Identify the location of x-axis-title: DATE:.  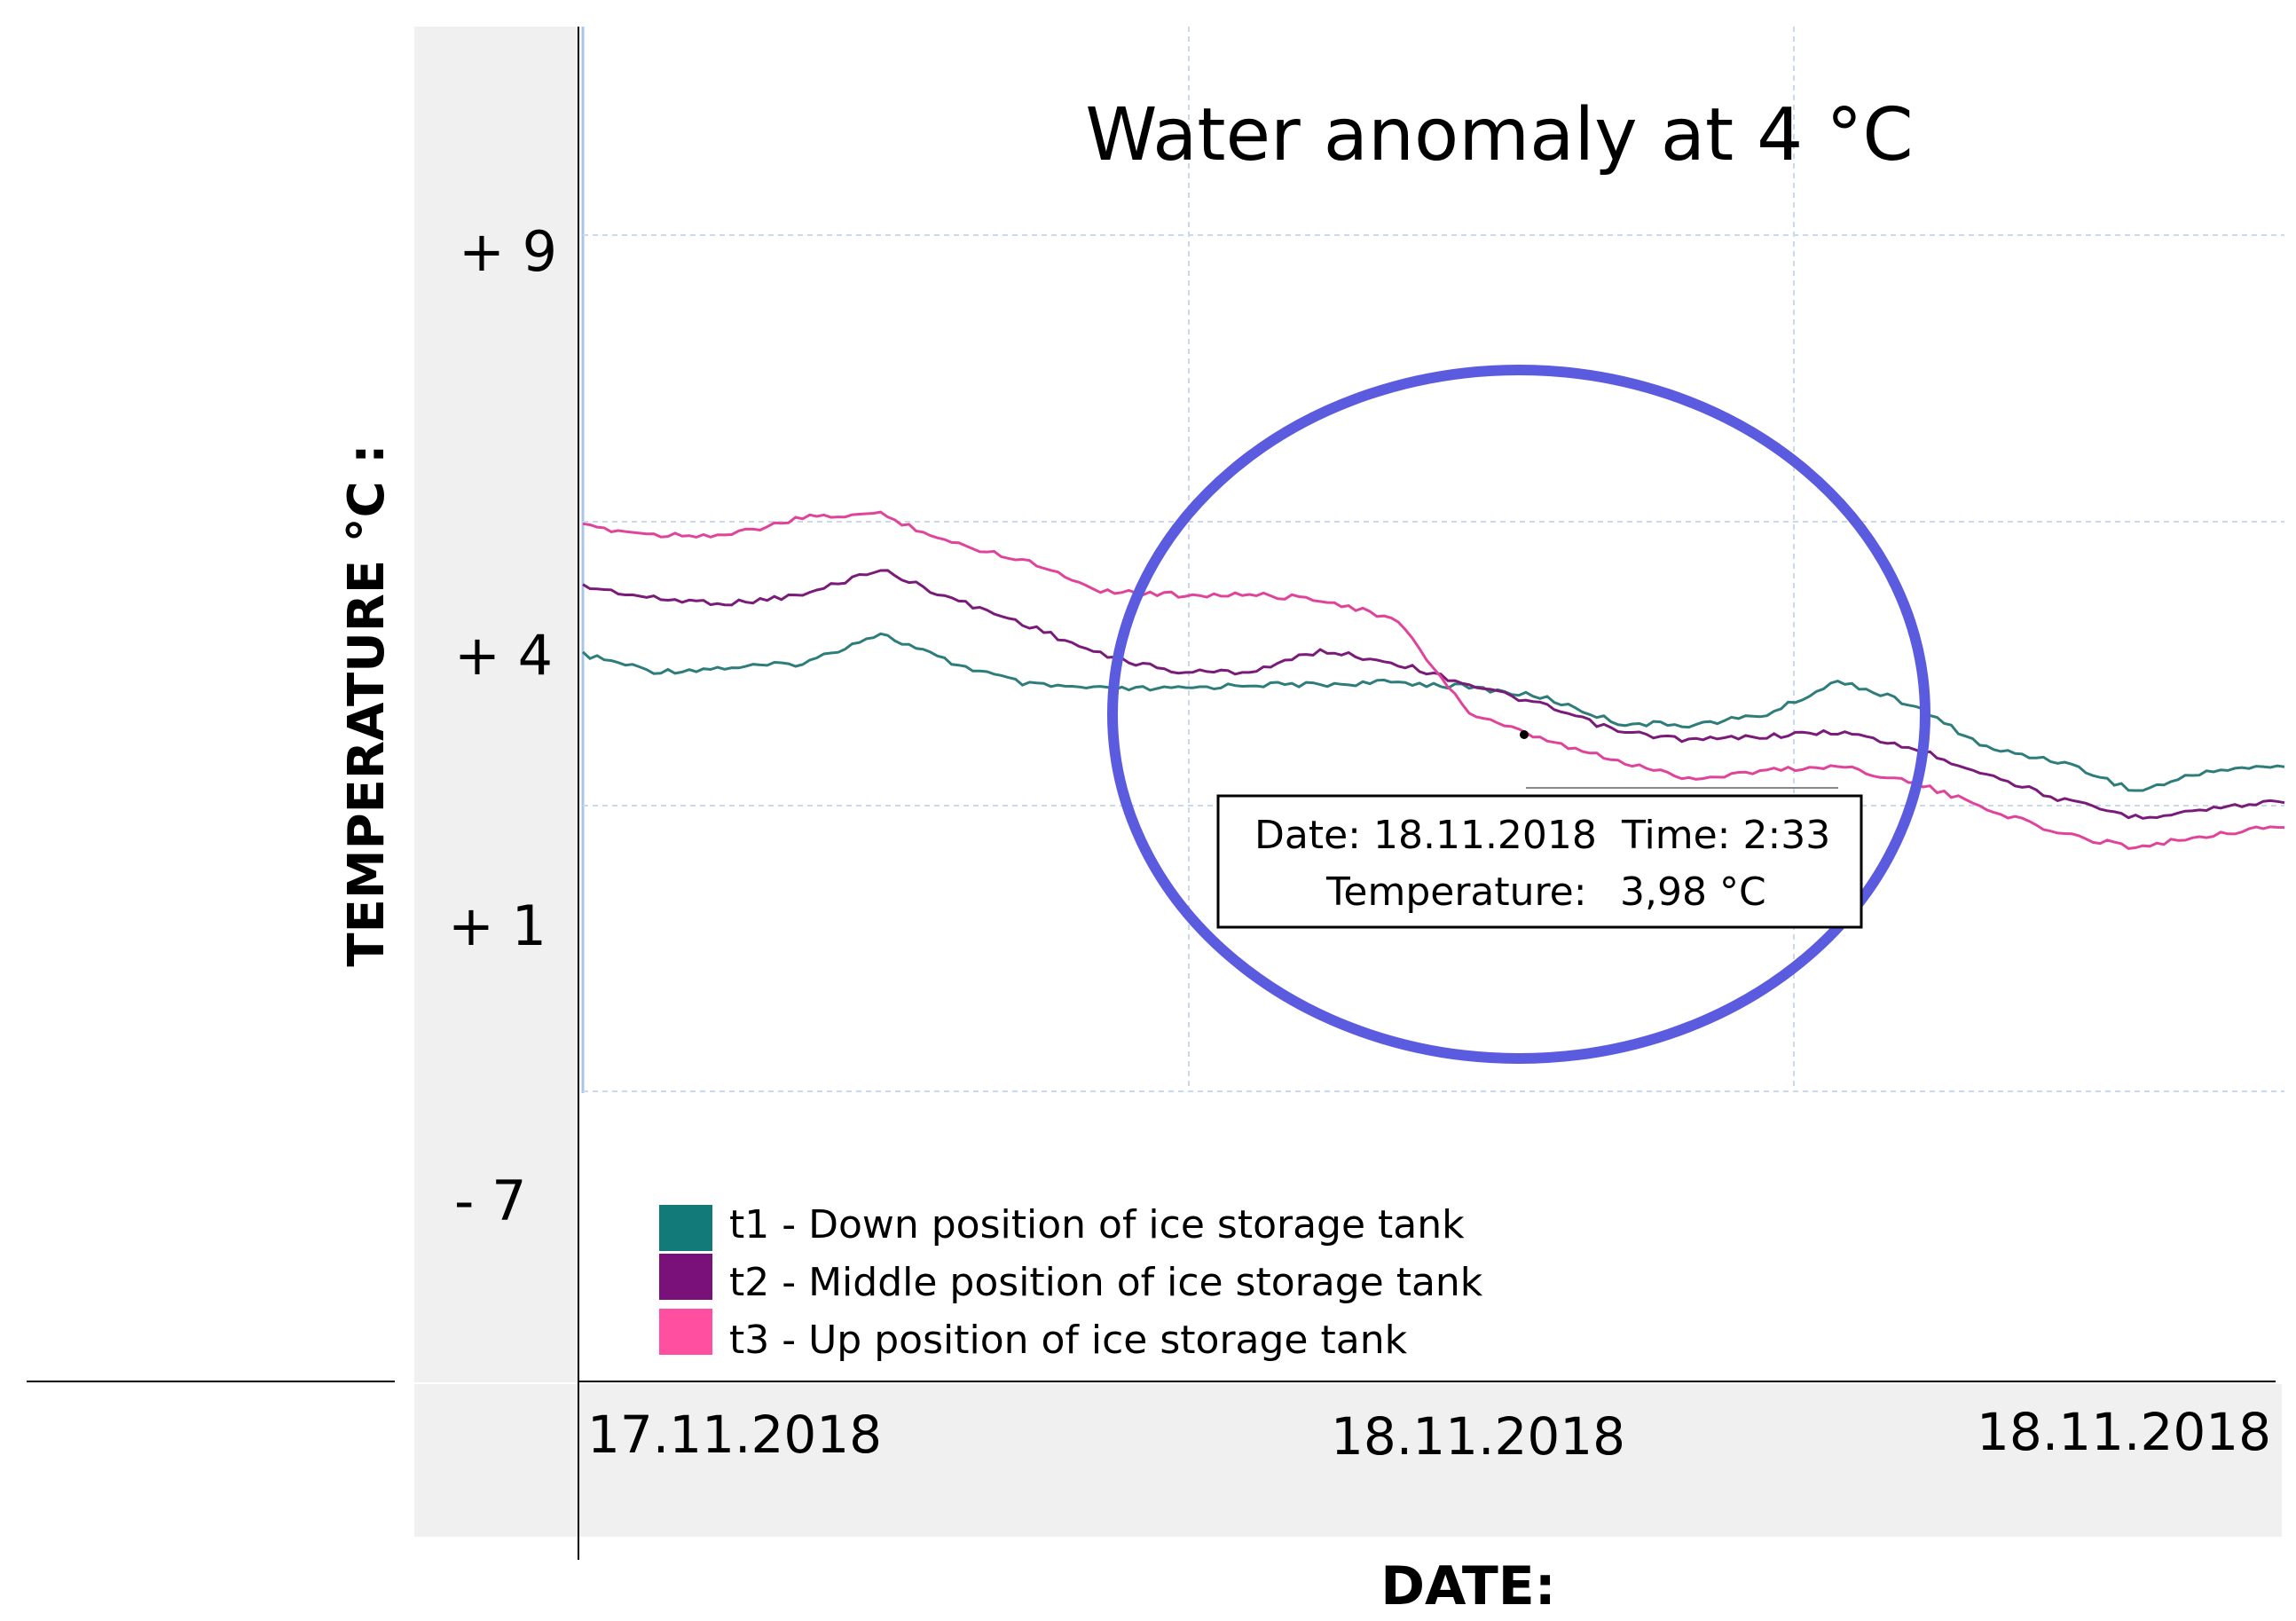
(1468, 1586).